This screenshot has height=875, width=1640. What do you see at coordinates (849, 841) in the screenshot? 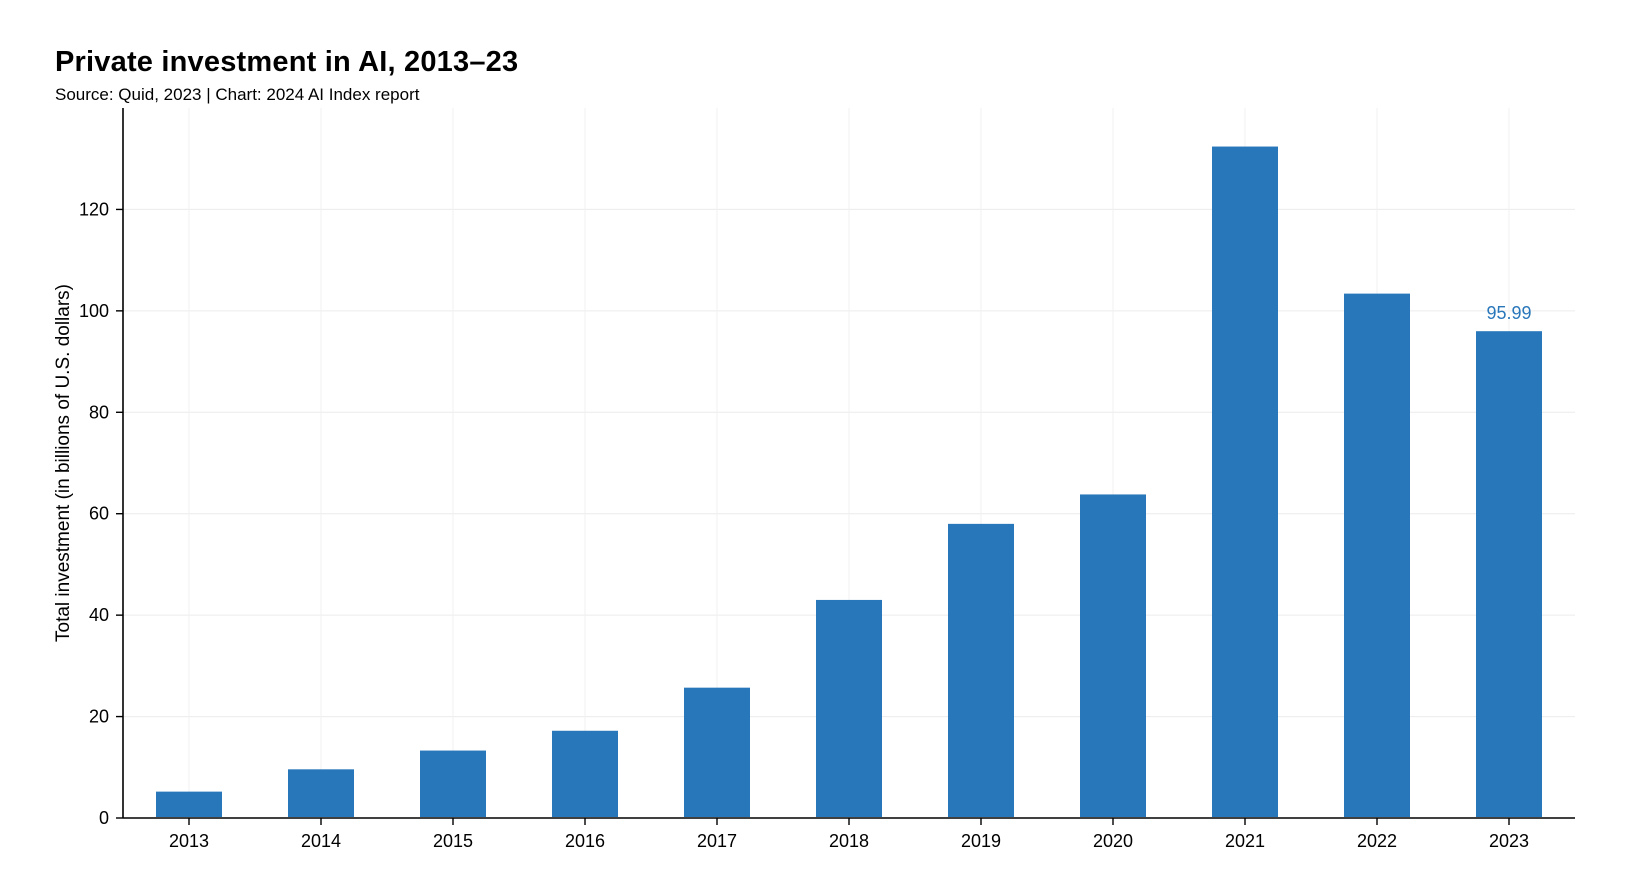
I see `x-tick-label: 2018` at bounding box center [849, 841].